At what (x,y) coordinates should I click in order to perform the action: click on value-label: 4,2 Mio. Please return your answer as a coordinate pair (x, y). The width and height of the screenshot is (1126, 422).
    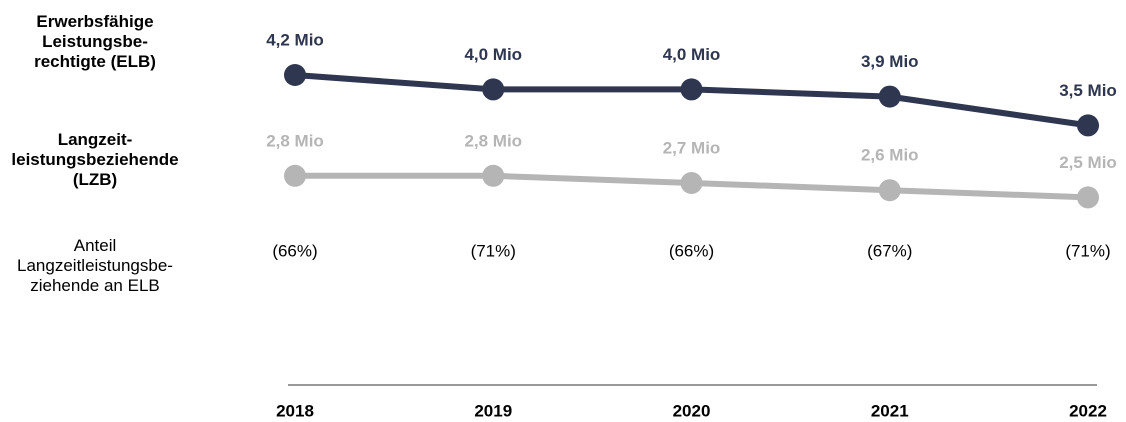
    Looking at the image, I should click on (295, 39).